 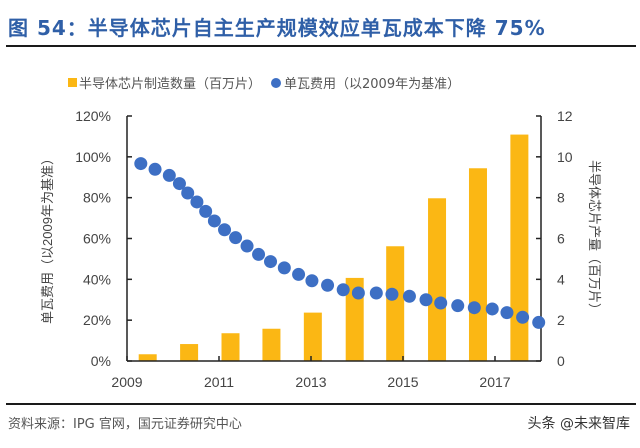 What do you see at coordinates (219, 382) in the screenshot?
I see `x-tick-label: 2011` at bounding box center [219, 382].